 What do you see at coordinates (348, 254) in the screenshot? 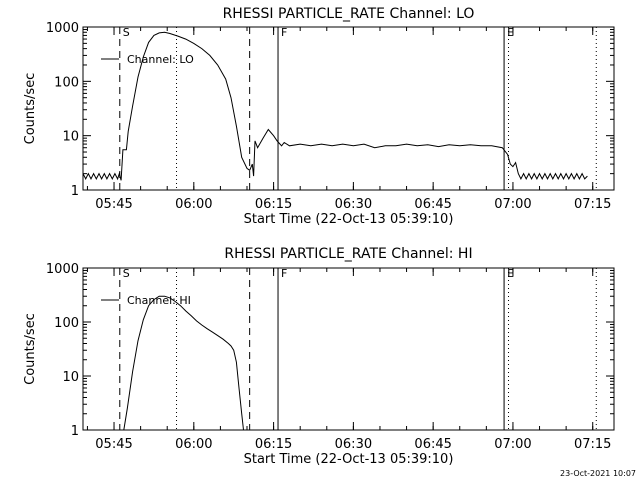
I see `chart-title: RHESSI PARTICLE_RATE Channel: HI` at bounding box center [348, 254].